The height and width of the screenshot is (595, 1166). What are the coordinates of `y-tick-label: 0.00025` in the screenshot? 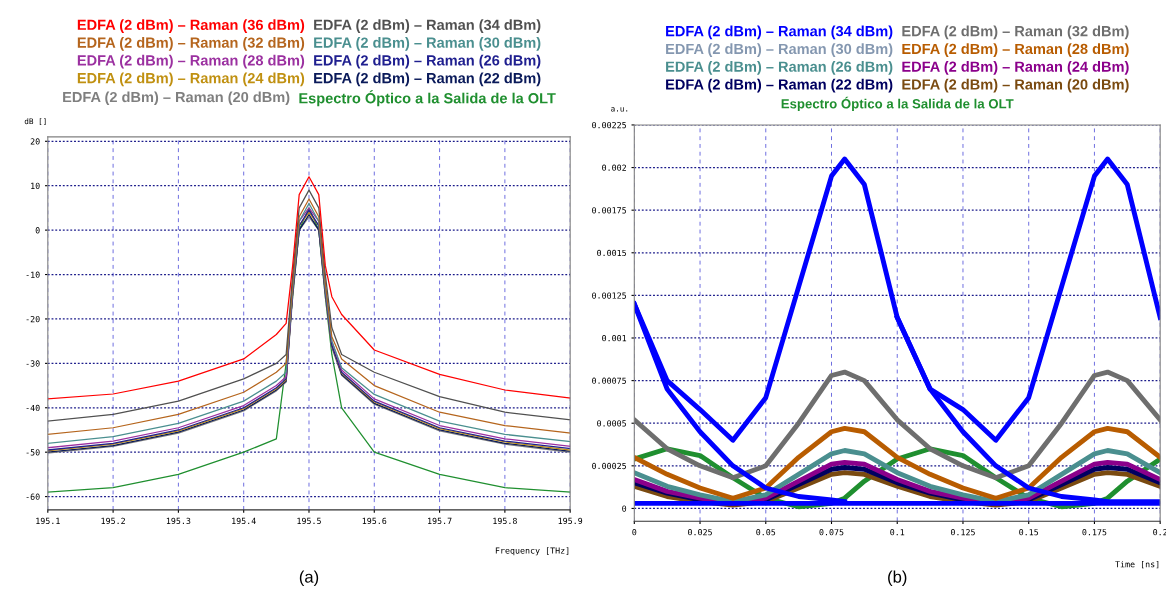 It's located at (609, 466).